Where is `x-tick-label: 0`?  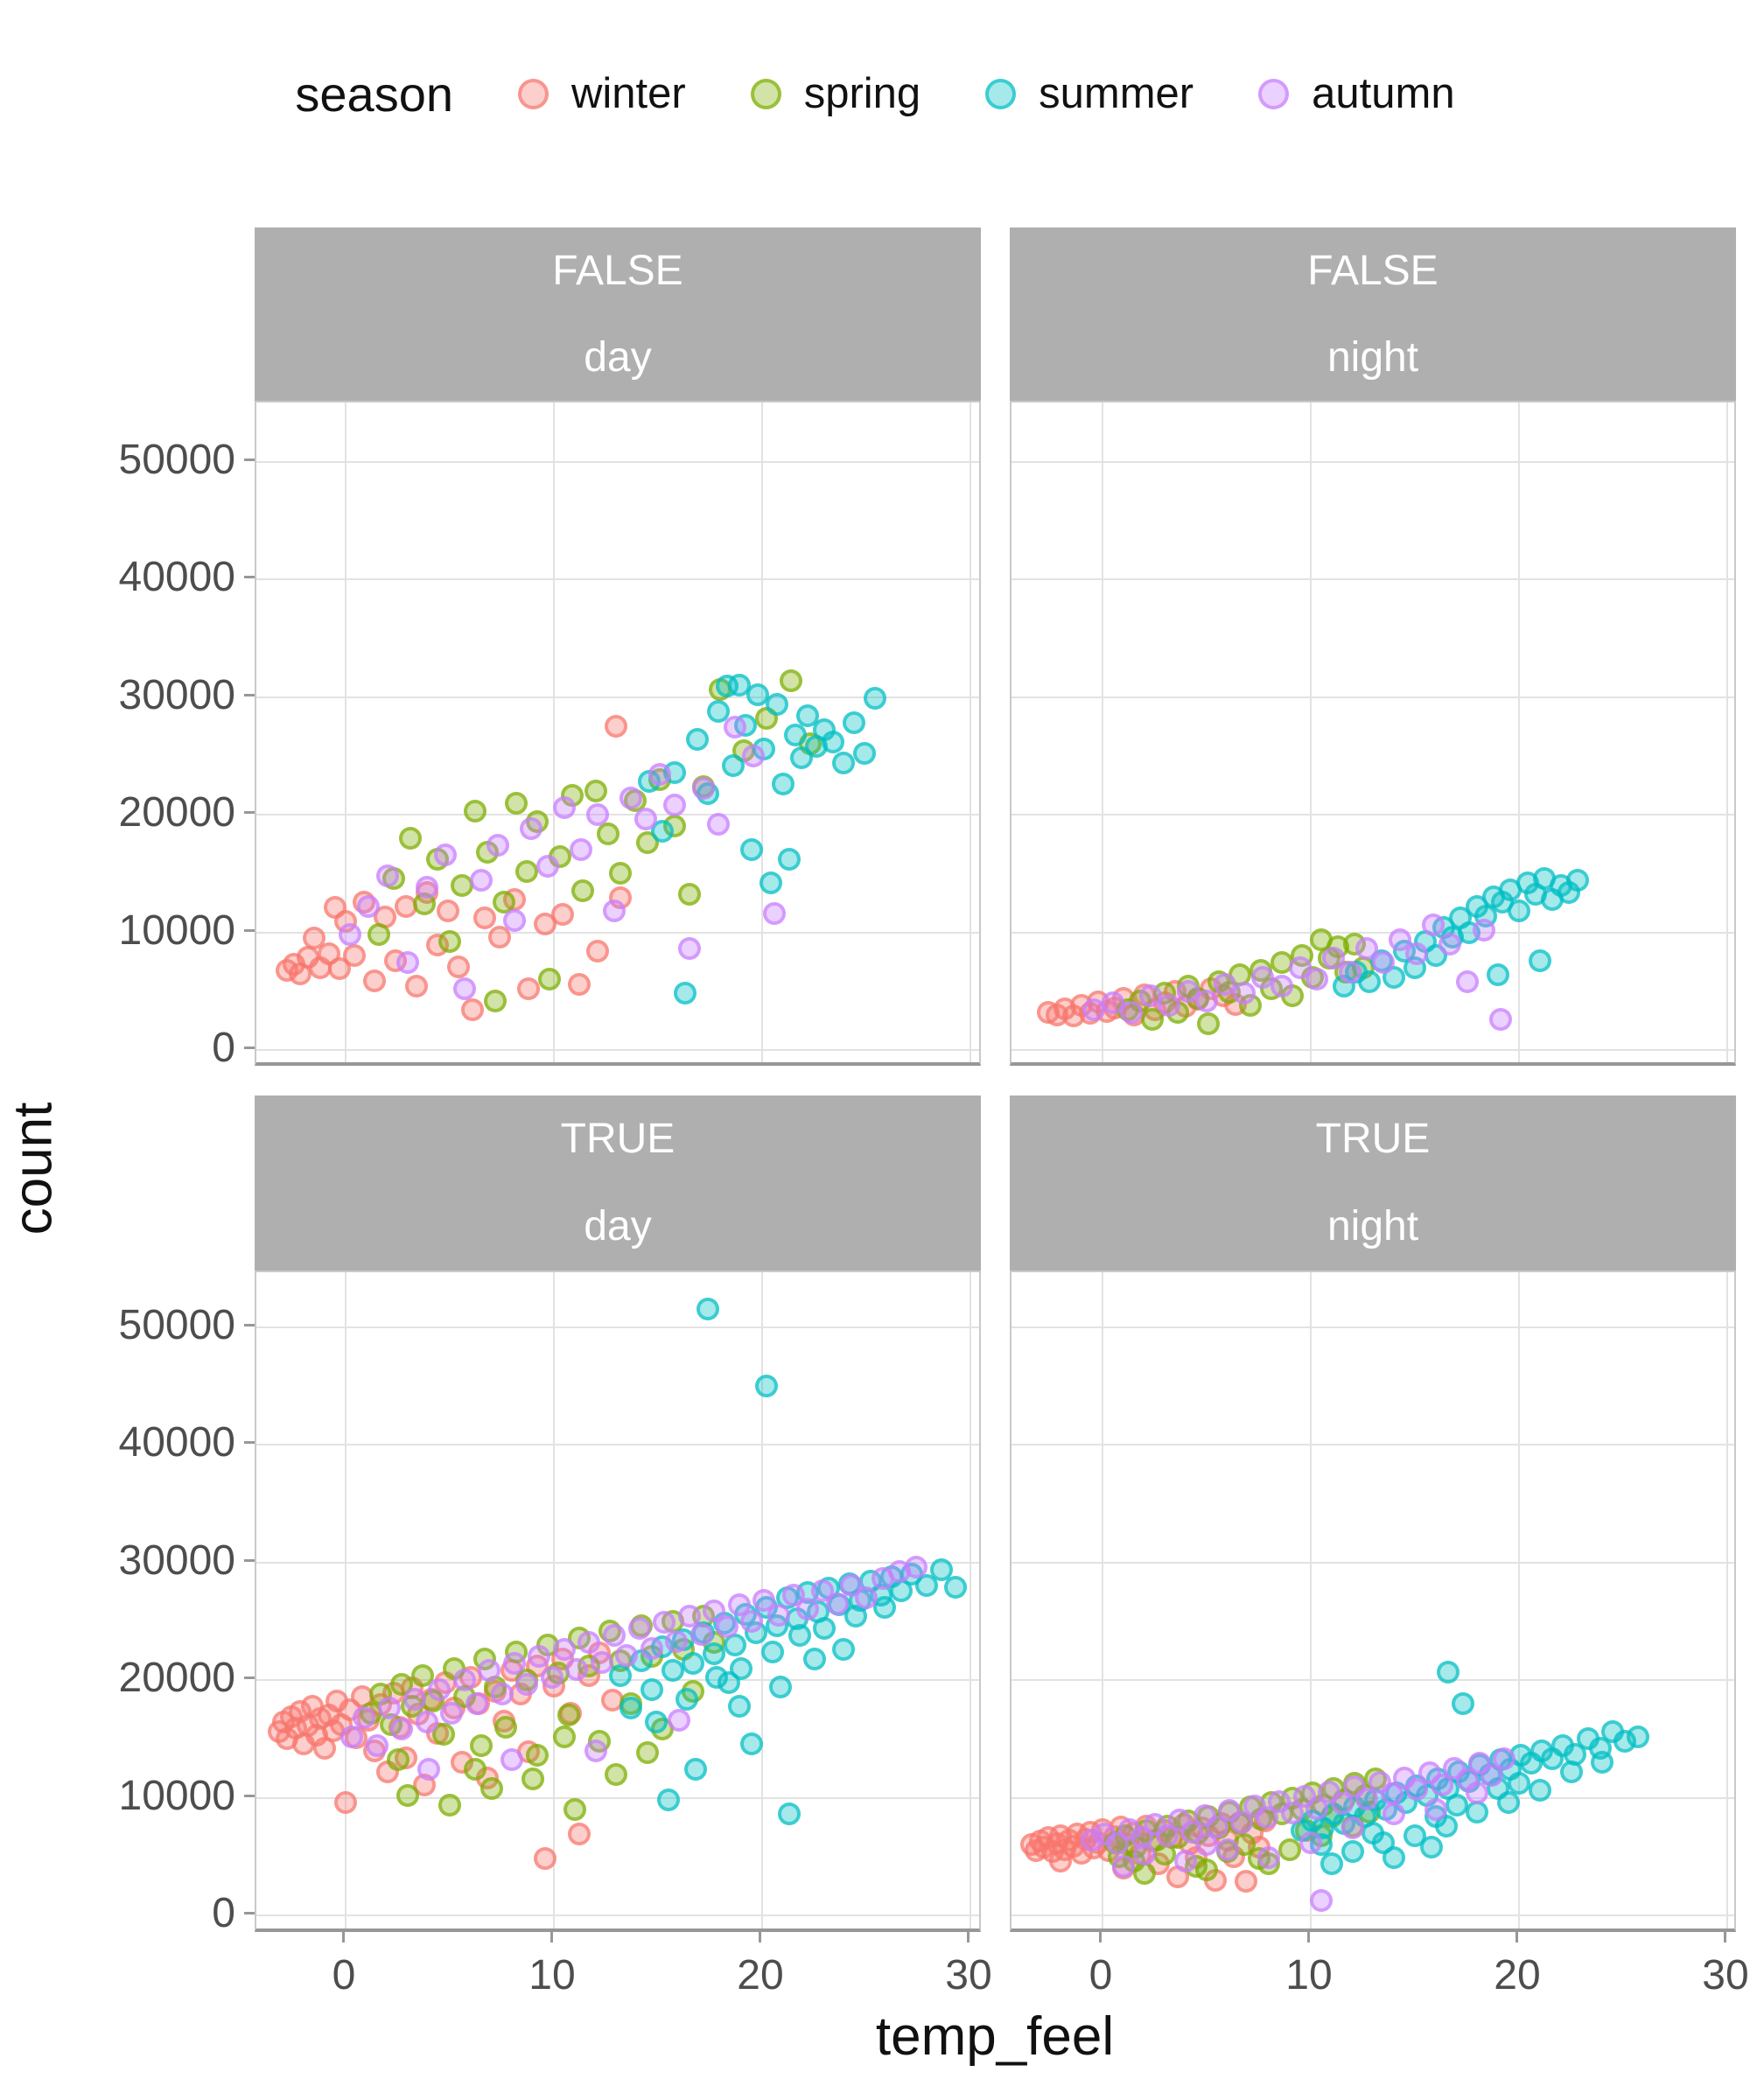 x-tick-label: 0 is located at coordinates (1100, 1975).